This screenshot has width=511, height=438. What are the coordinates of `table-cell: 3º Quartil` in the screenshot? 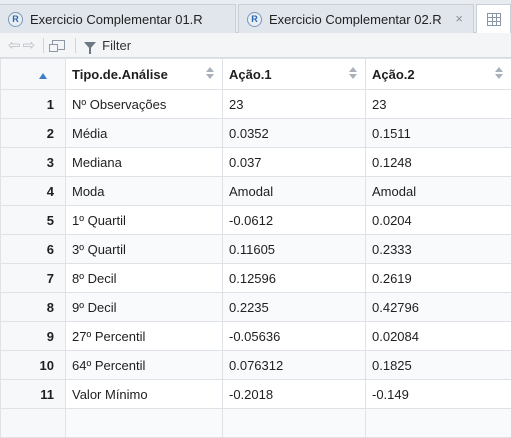 It's located at (144, 249).